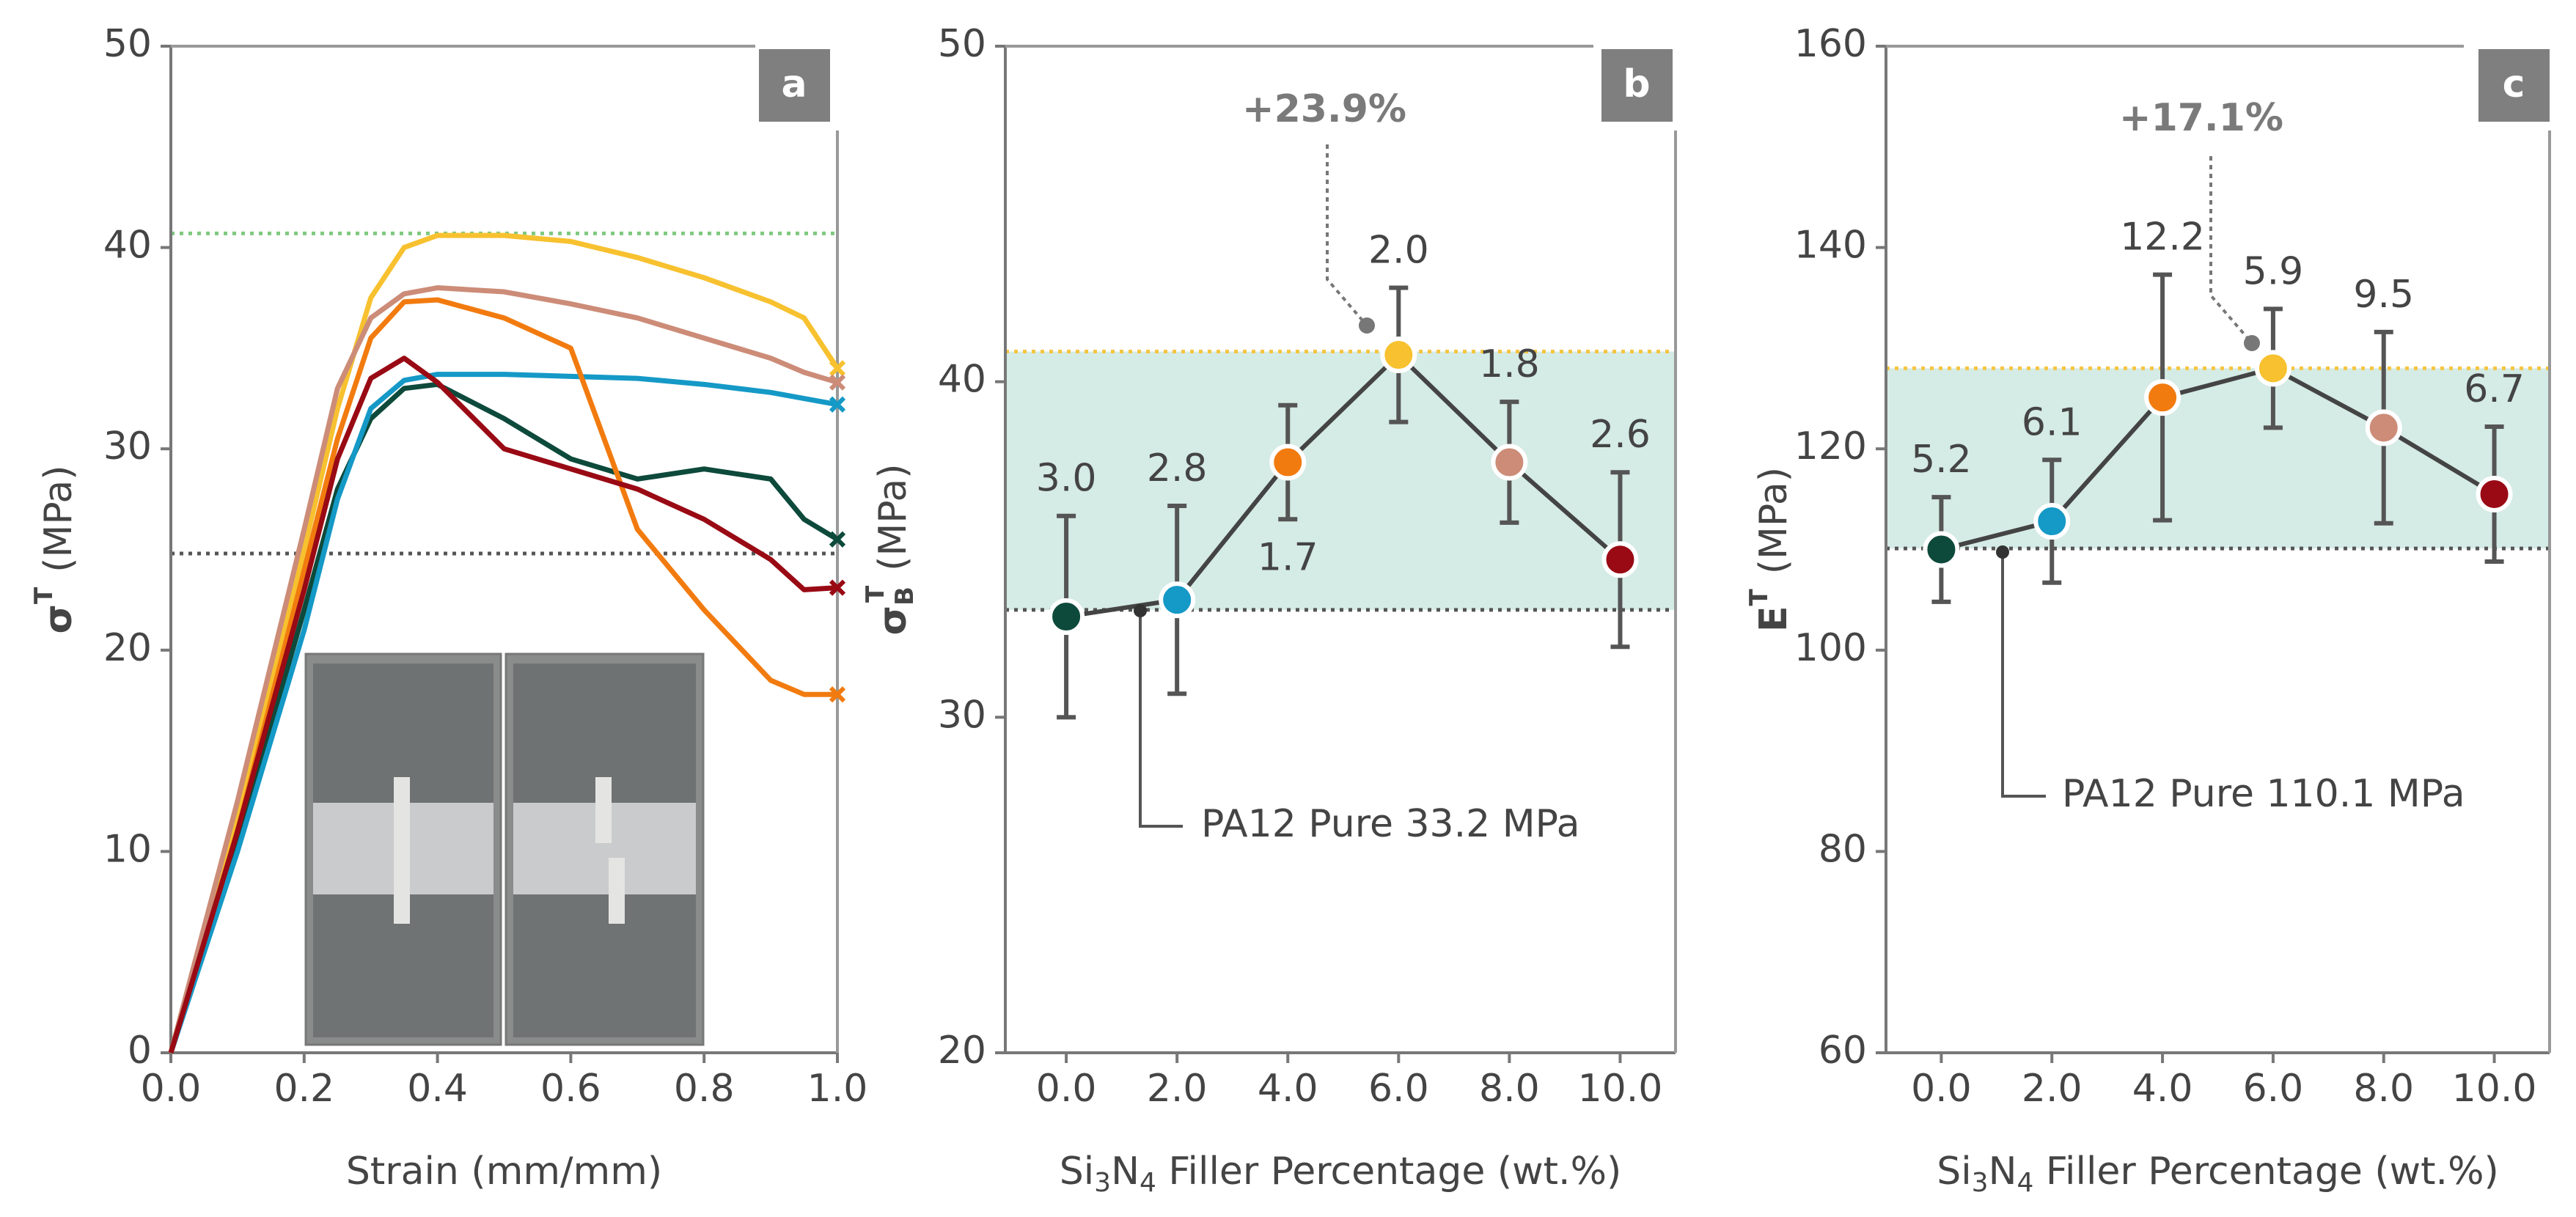 Image resolution: width=2576 pixels, height=1217 pixels. Describe the element at coordinates (605, 966) in the screenshot. I see `grip-bottom` at that location.